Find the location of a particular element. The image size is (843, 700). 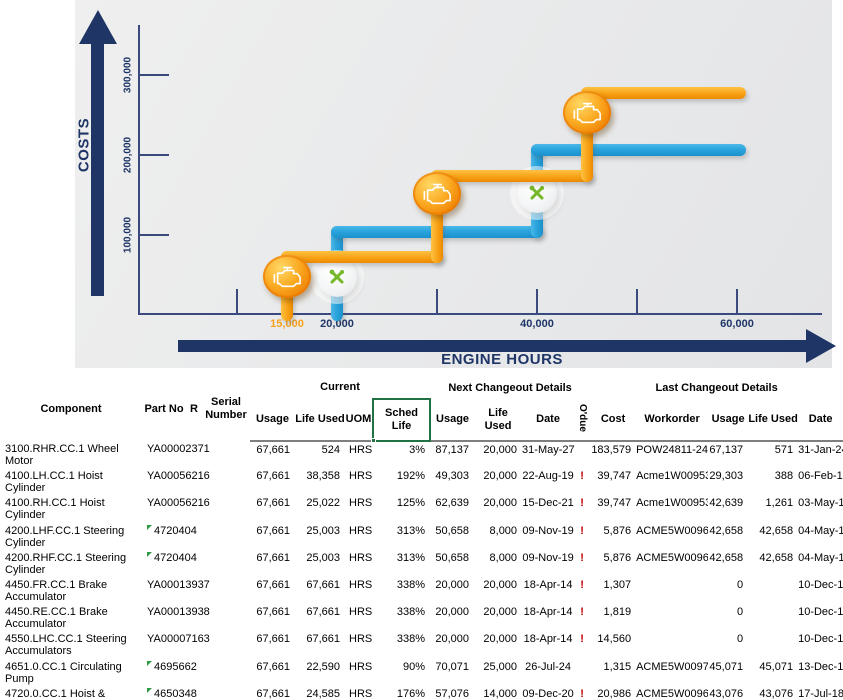

cell-l_life_used: 571 is located at coordinates (784, 450).